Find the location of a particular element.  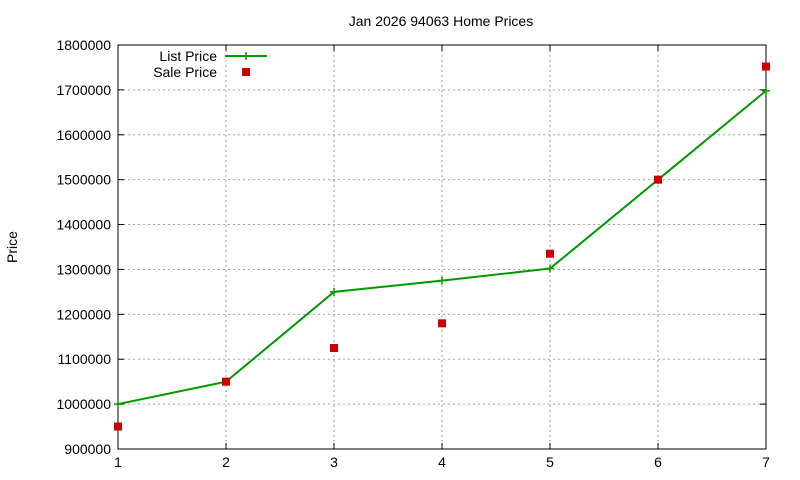

y-axis-label: Price is located at coordinates (12, 247).